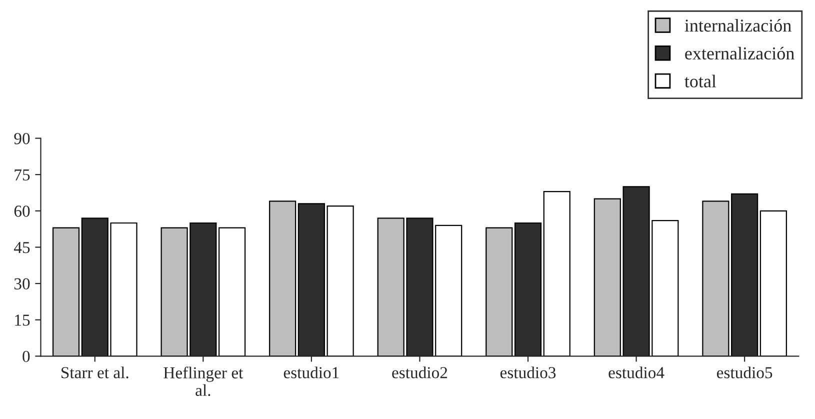  Describe the element at coordinates (420, 372) in the screenshot. I see `x-tick-label: estudio2` at that location.